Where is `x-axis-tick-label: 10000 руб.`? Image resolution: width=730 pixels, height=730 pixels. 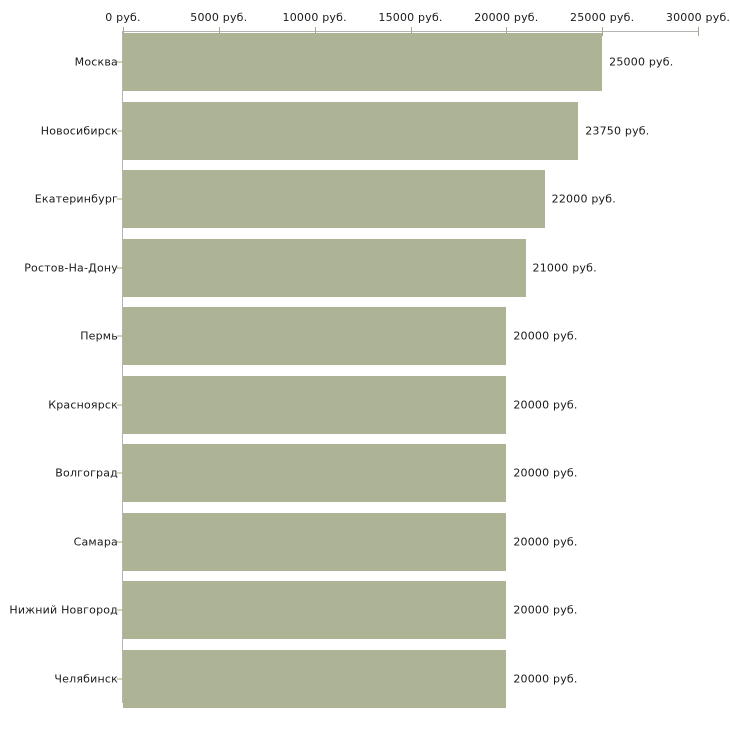
x-axis-tick-label: 10000 руб. is located at coordinates (314, 17).